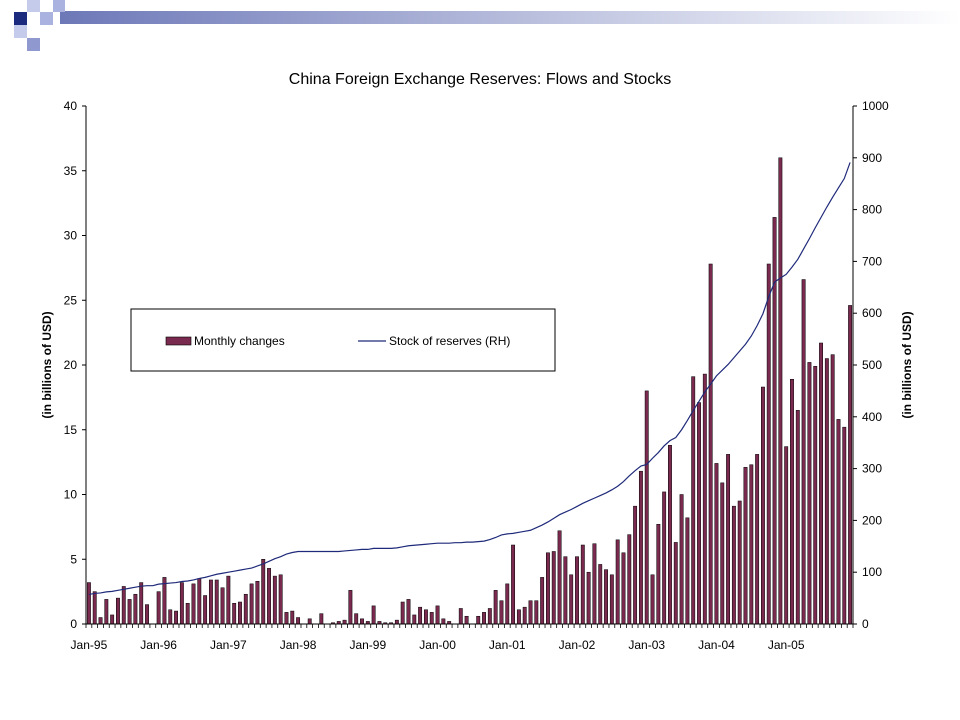 The height and width of the screenshot is (720, 960). I want to click on right-tick-label-6: 600, so click(872, 313).